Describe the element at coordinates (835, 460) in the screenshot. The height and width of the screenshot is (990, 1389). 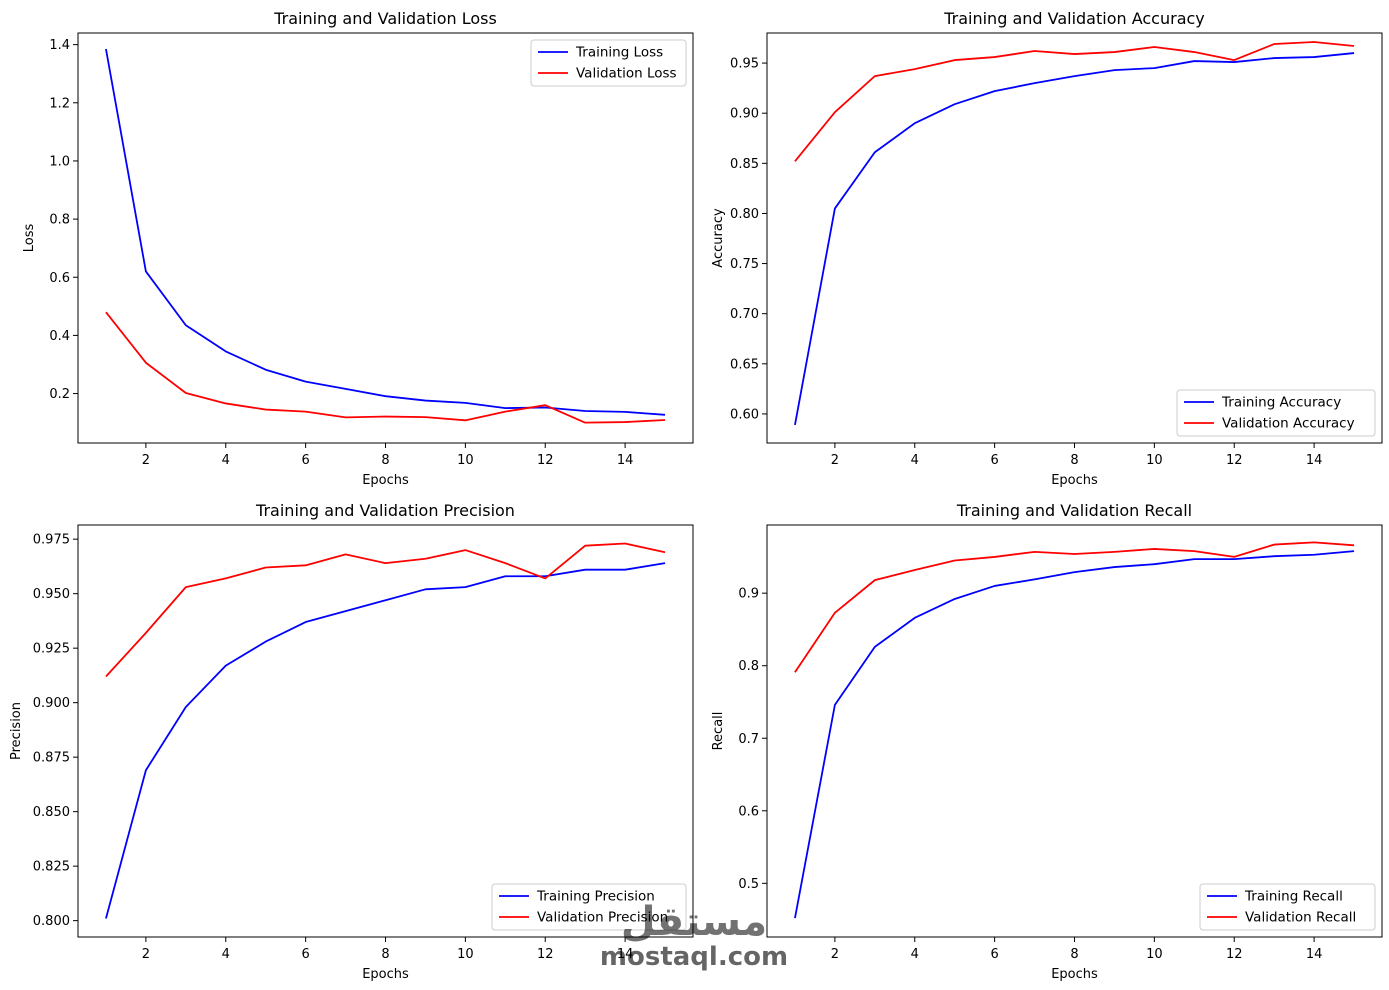
I see `accuracy-x-tick-label: 2` at that location.